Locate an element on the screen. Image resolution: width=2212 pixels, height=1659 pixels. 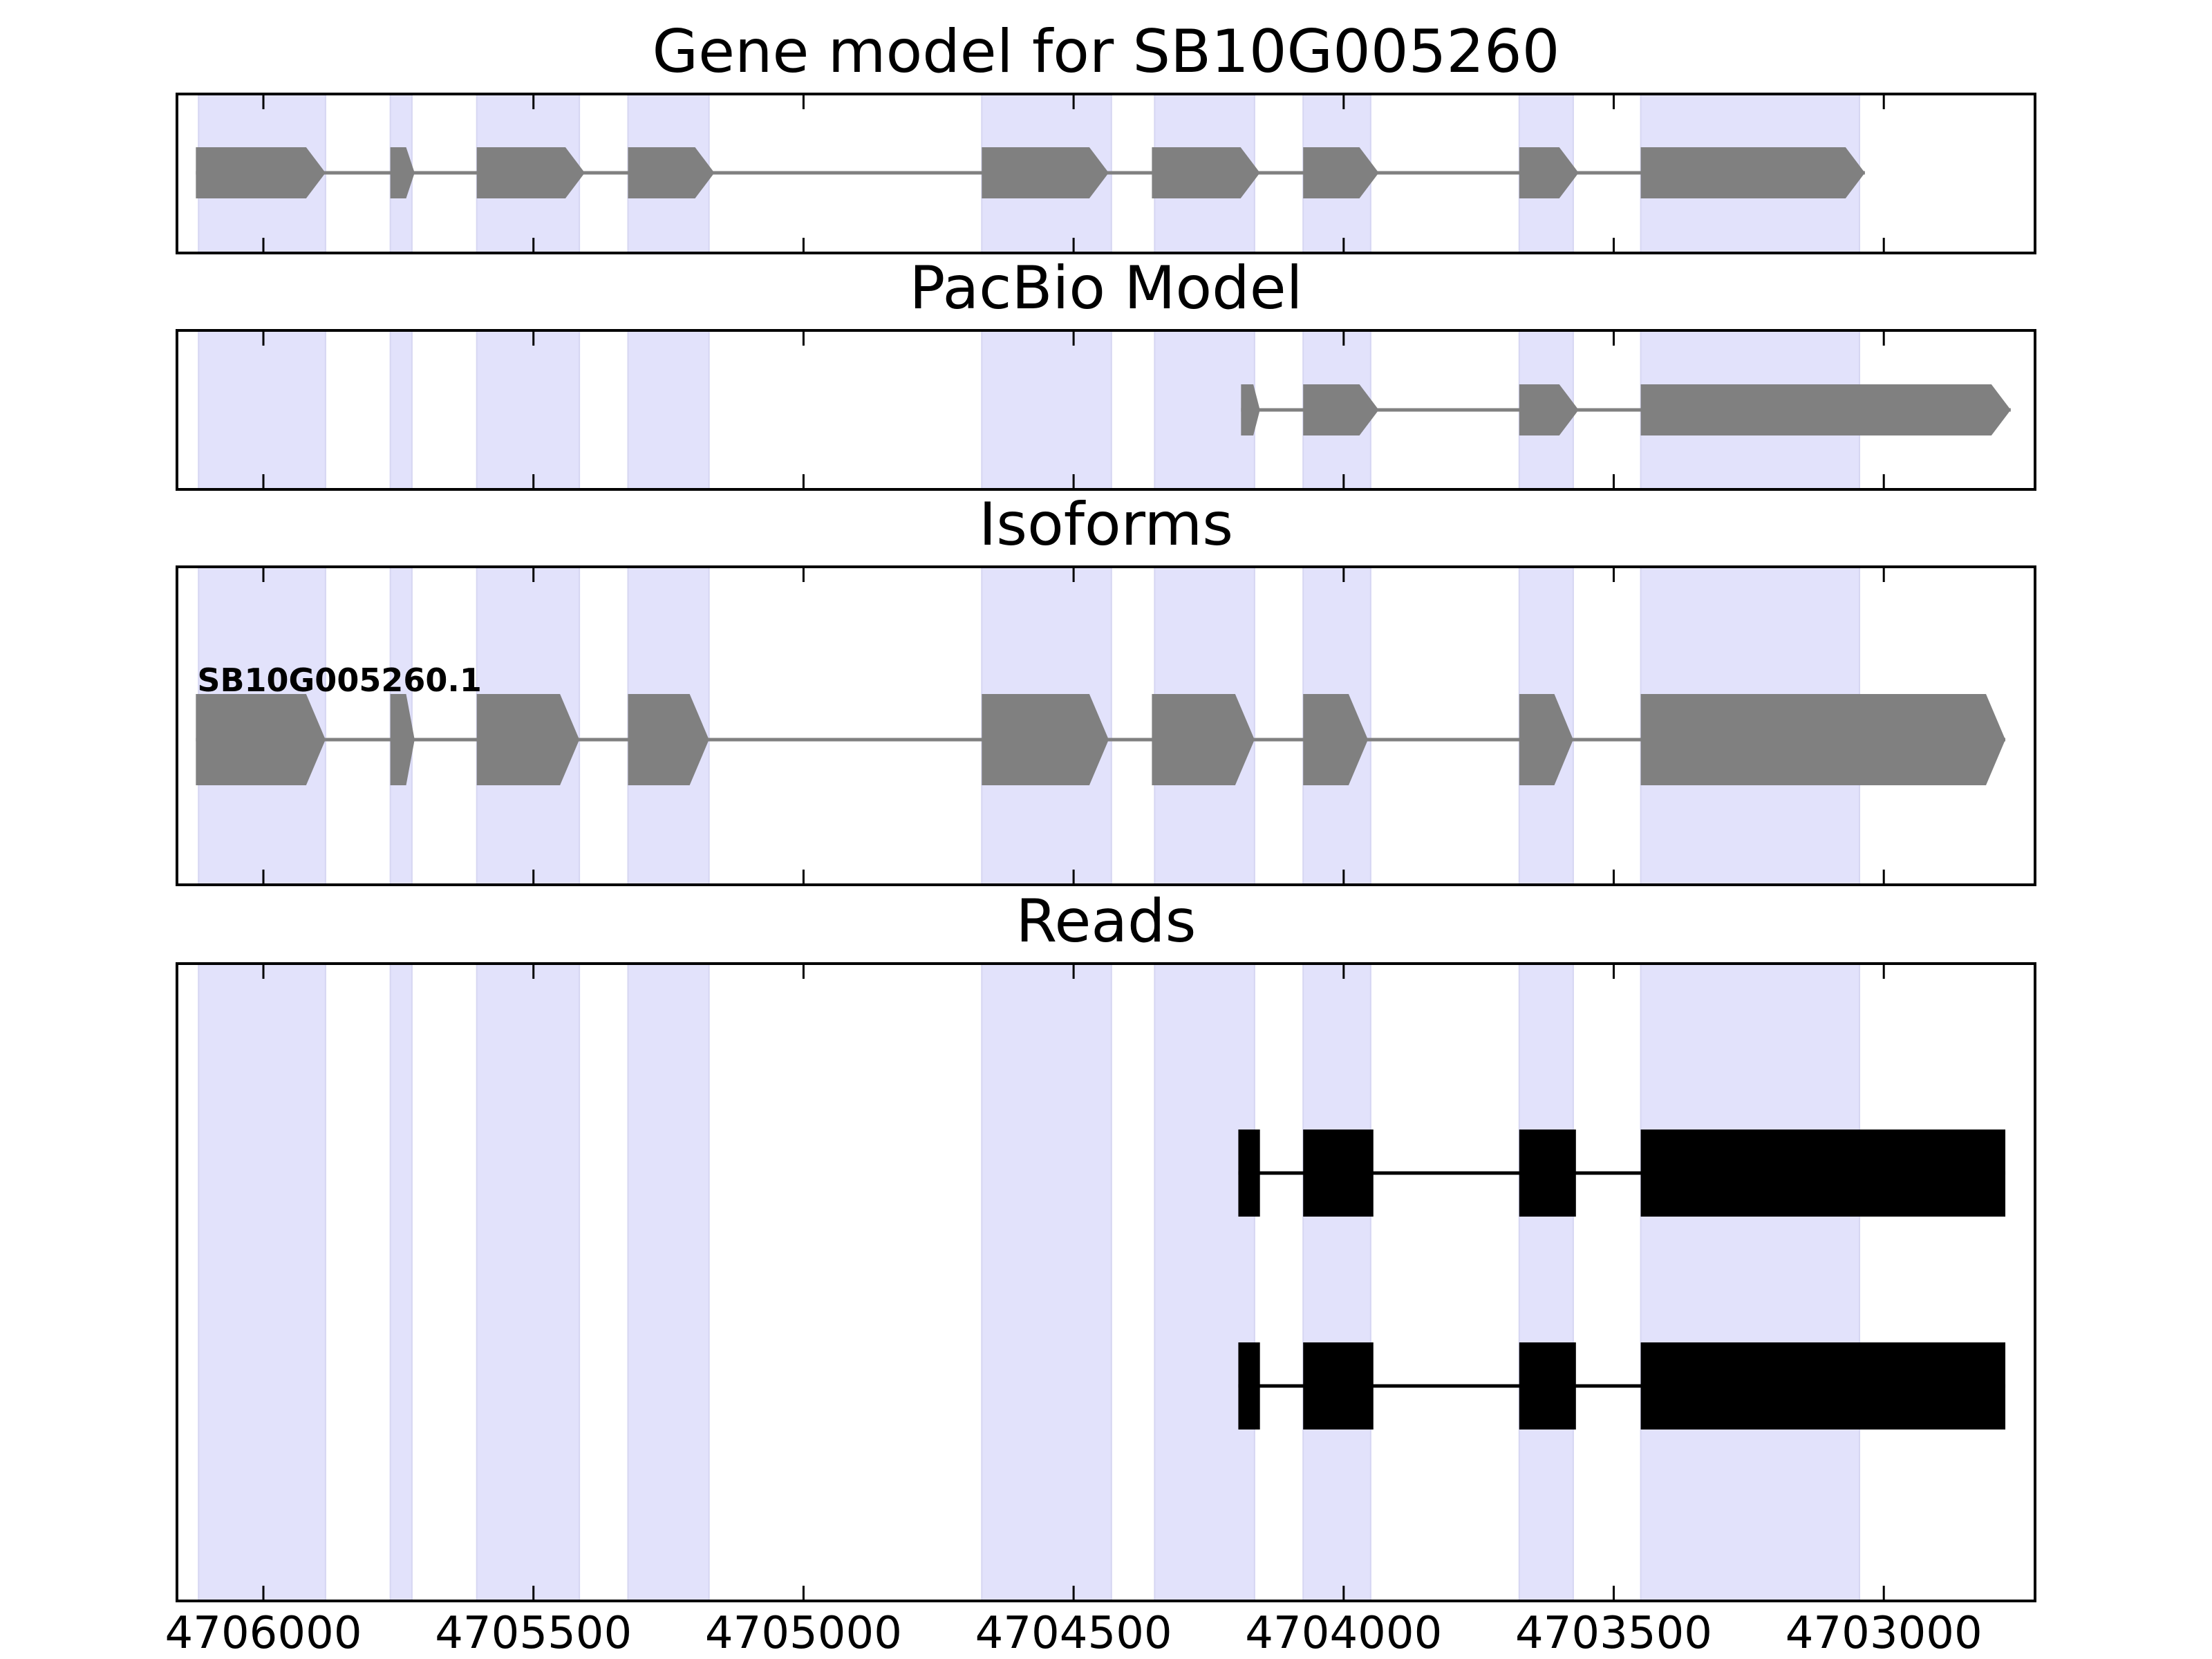
x-tick-label: 4704000 is located at coordinates (1344, 1633).